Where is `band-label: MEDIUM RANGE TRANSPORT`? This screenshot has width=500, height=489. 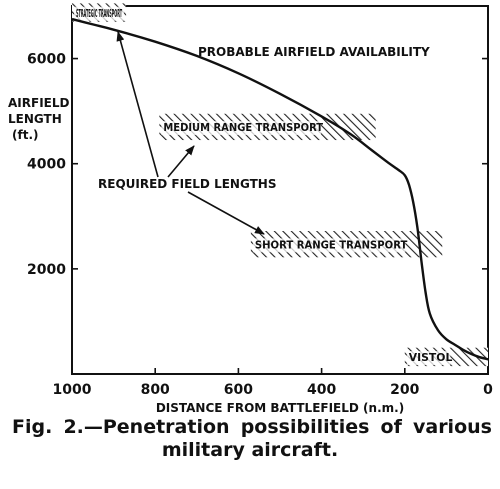
band-label: MEDIUM RANGE TRANSPORT is located at coordinates (243, 127).